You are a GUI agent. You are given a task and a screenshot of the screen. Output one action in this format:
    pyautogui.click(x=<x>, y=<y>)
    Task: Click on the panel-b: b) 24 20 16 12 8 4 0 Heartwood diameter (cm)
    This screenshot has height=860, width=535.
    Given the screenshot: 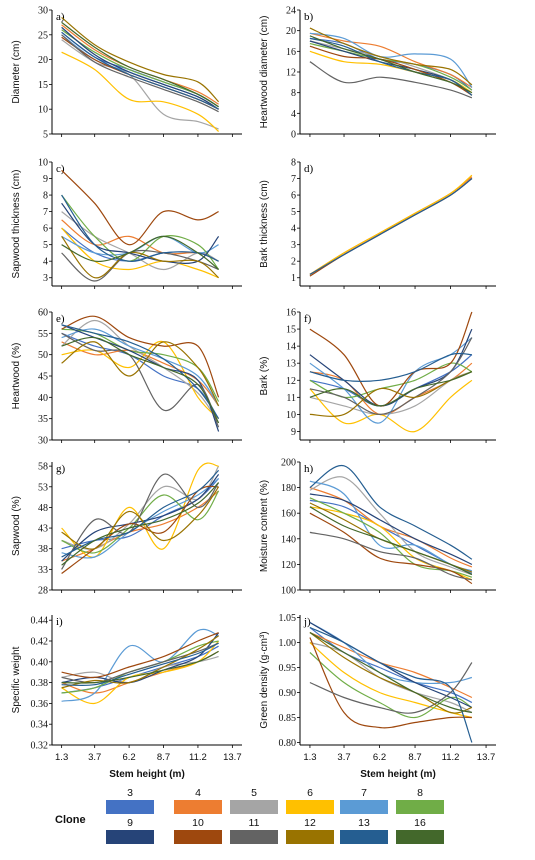 What is the action you would take?
    pyautogui.click(x=377, y=73)
    